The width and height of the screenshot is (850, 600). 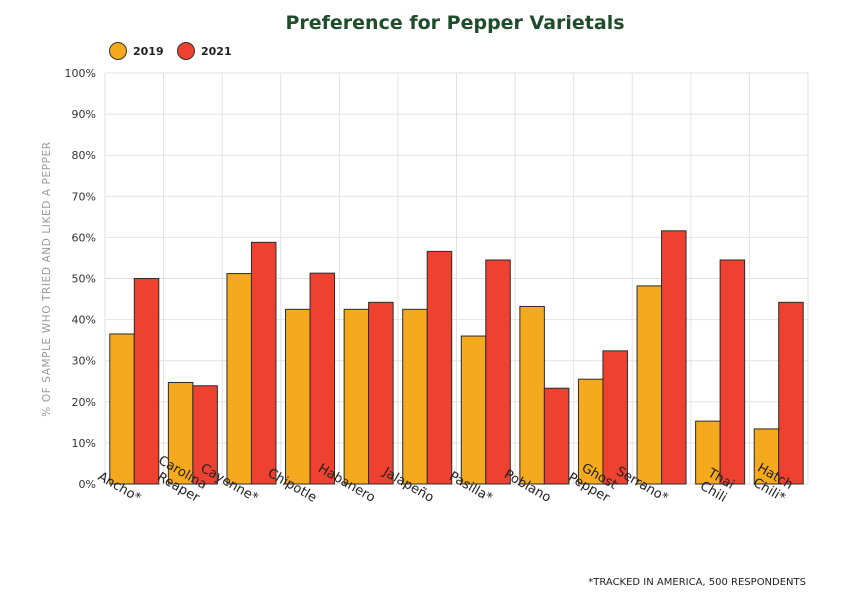 What do you see at coordinates (80, 73) in the screenshot?
I see `y-tick-label: 100%` at bounding box center [80, 73].